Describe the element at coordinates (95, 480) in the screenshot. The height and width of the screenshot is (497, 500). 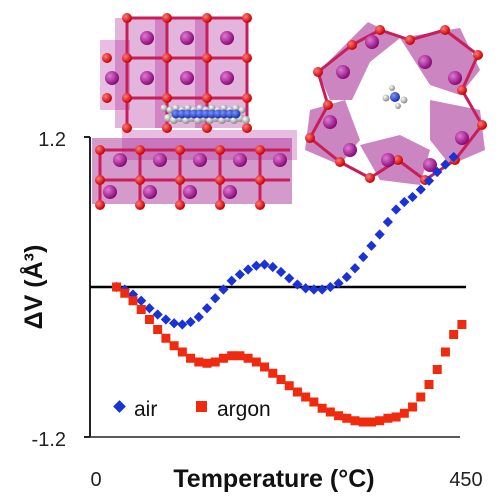
I see `x-tick-label-start: 0` at that location.